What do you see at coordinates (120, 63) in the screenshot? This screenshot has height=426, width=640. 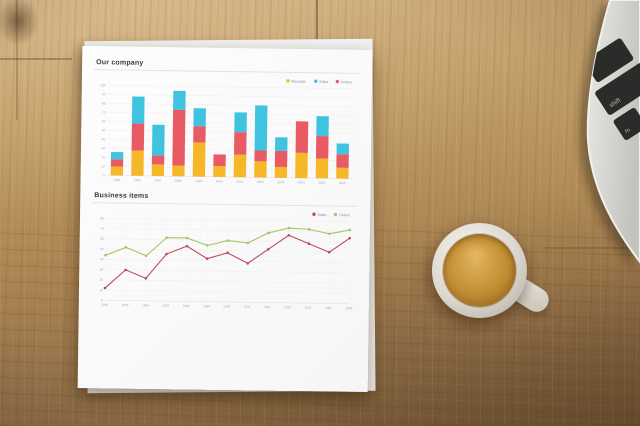 I see `section-title-our-company: Our company` at bounding box center [120, 63].